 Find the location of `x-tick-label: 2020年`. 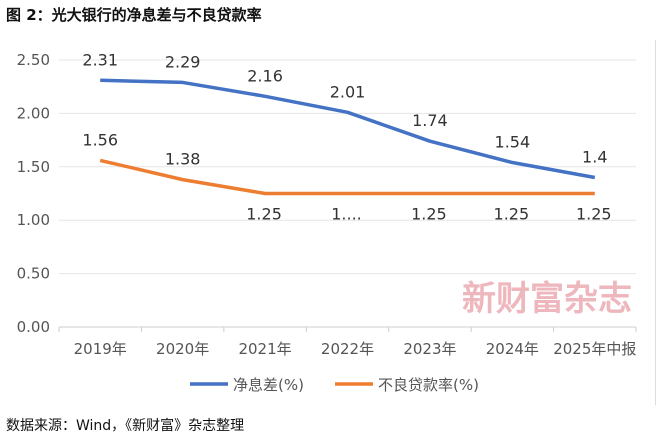

x-tick-label: 2020年 is located at coordinates (182, 349).